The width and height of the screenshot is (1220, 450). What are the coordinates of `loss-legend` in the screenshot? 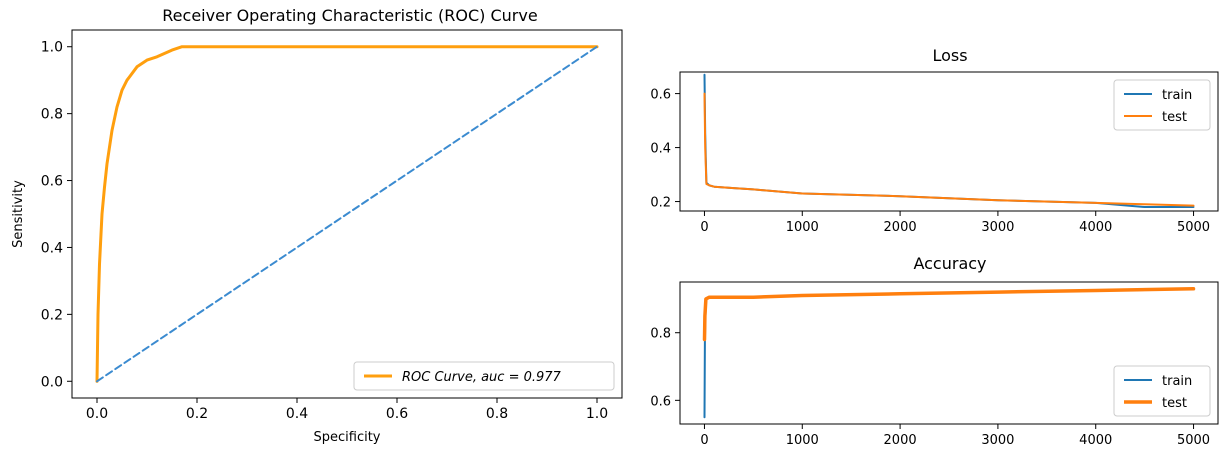 It's located at (1162, 105).